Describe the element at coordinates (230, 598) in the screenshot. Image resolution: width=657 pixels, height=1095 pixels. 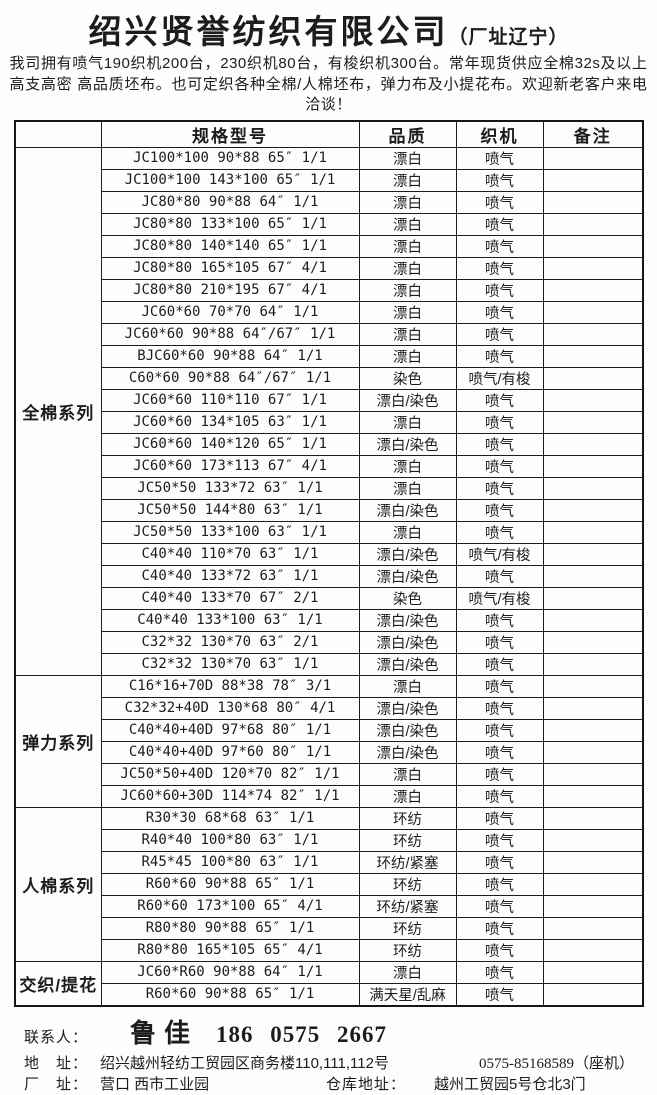
I see `spec-cell: C40*40 133*70 67″ 2/1` at that location.